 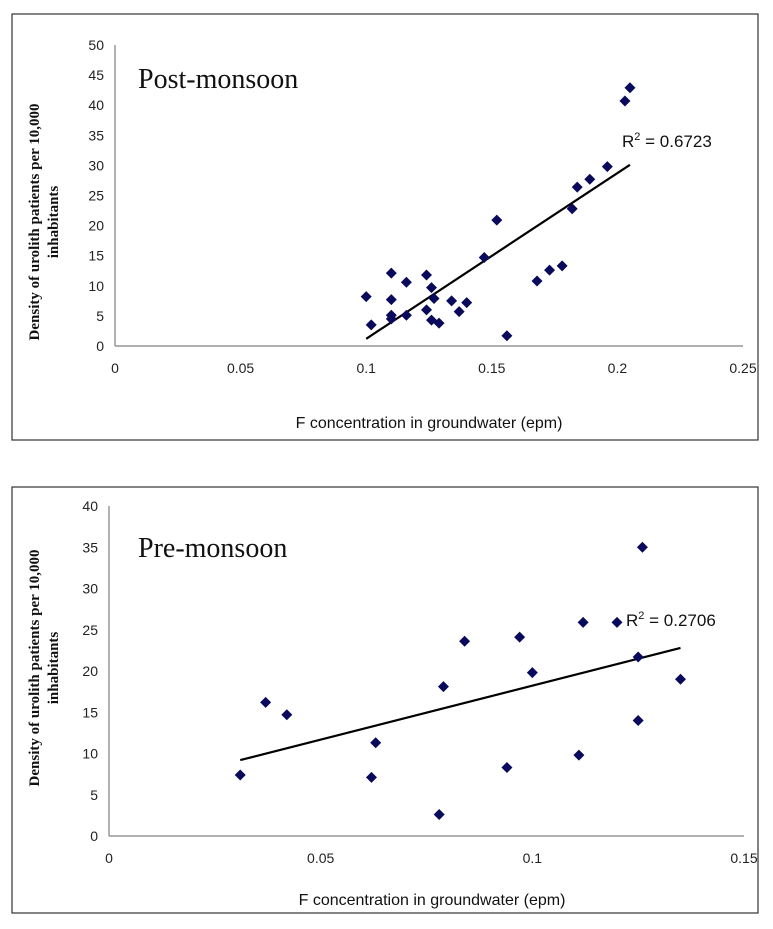 I want to click on data-points, so click(x=498, y=212).